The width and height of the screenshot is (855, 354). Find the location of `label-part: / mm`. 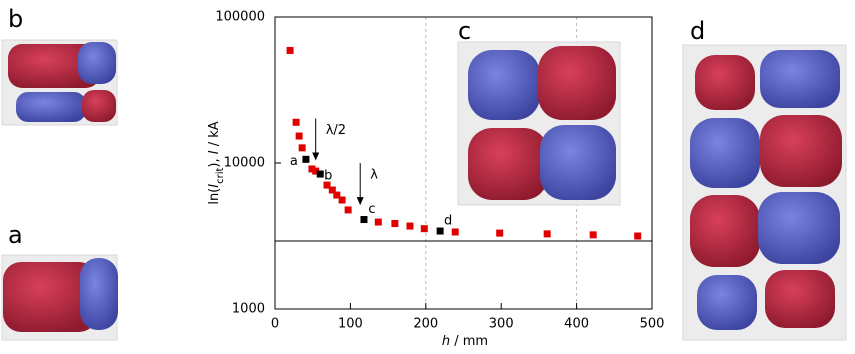

label-part: / mm is located at coordinates (469, 341).